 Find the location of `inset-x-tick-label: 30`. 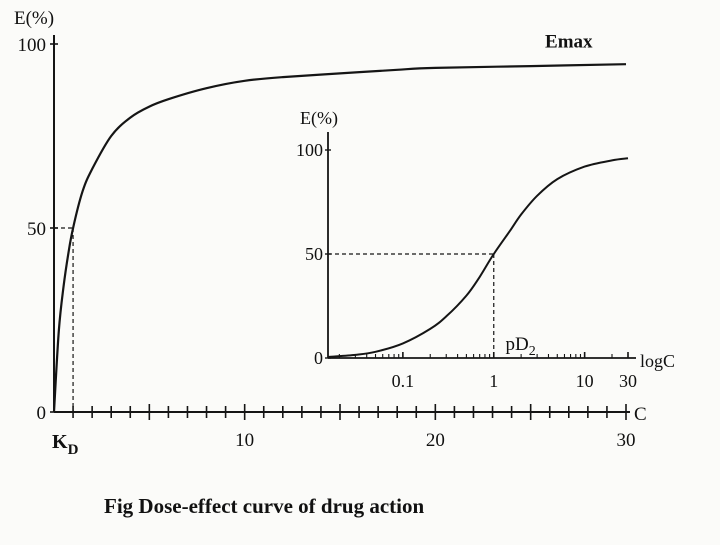

inset-x-tick-label: 30 is located at coordinates (628, 381).